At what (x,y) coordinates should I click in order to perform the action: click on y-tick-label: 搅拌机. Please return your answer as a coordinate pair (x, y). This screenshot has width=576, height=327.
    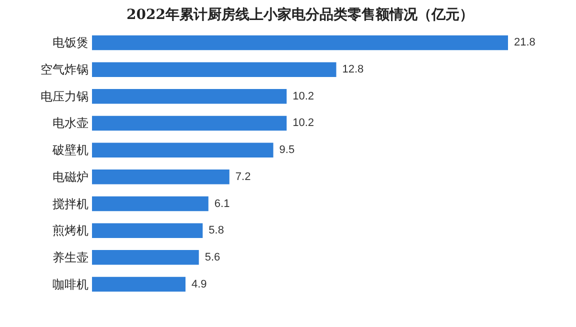
    Looking at the image, I should click on (70, 203).